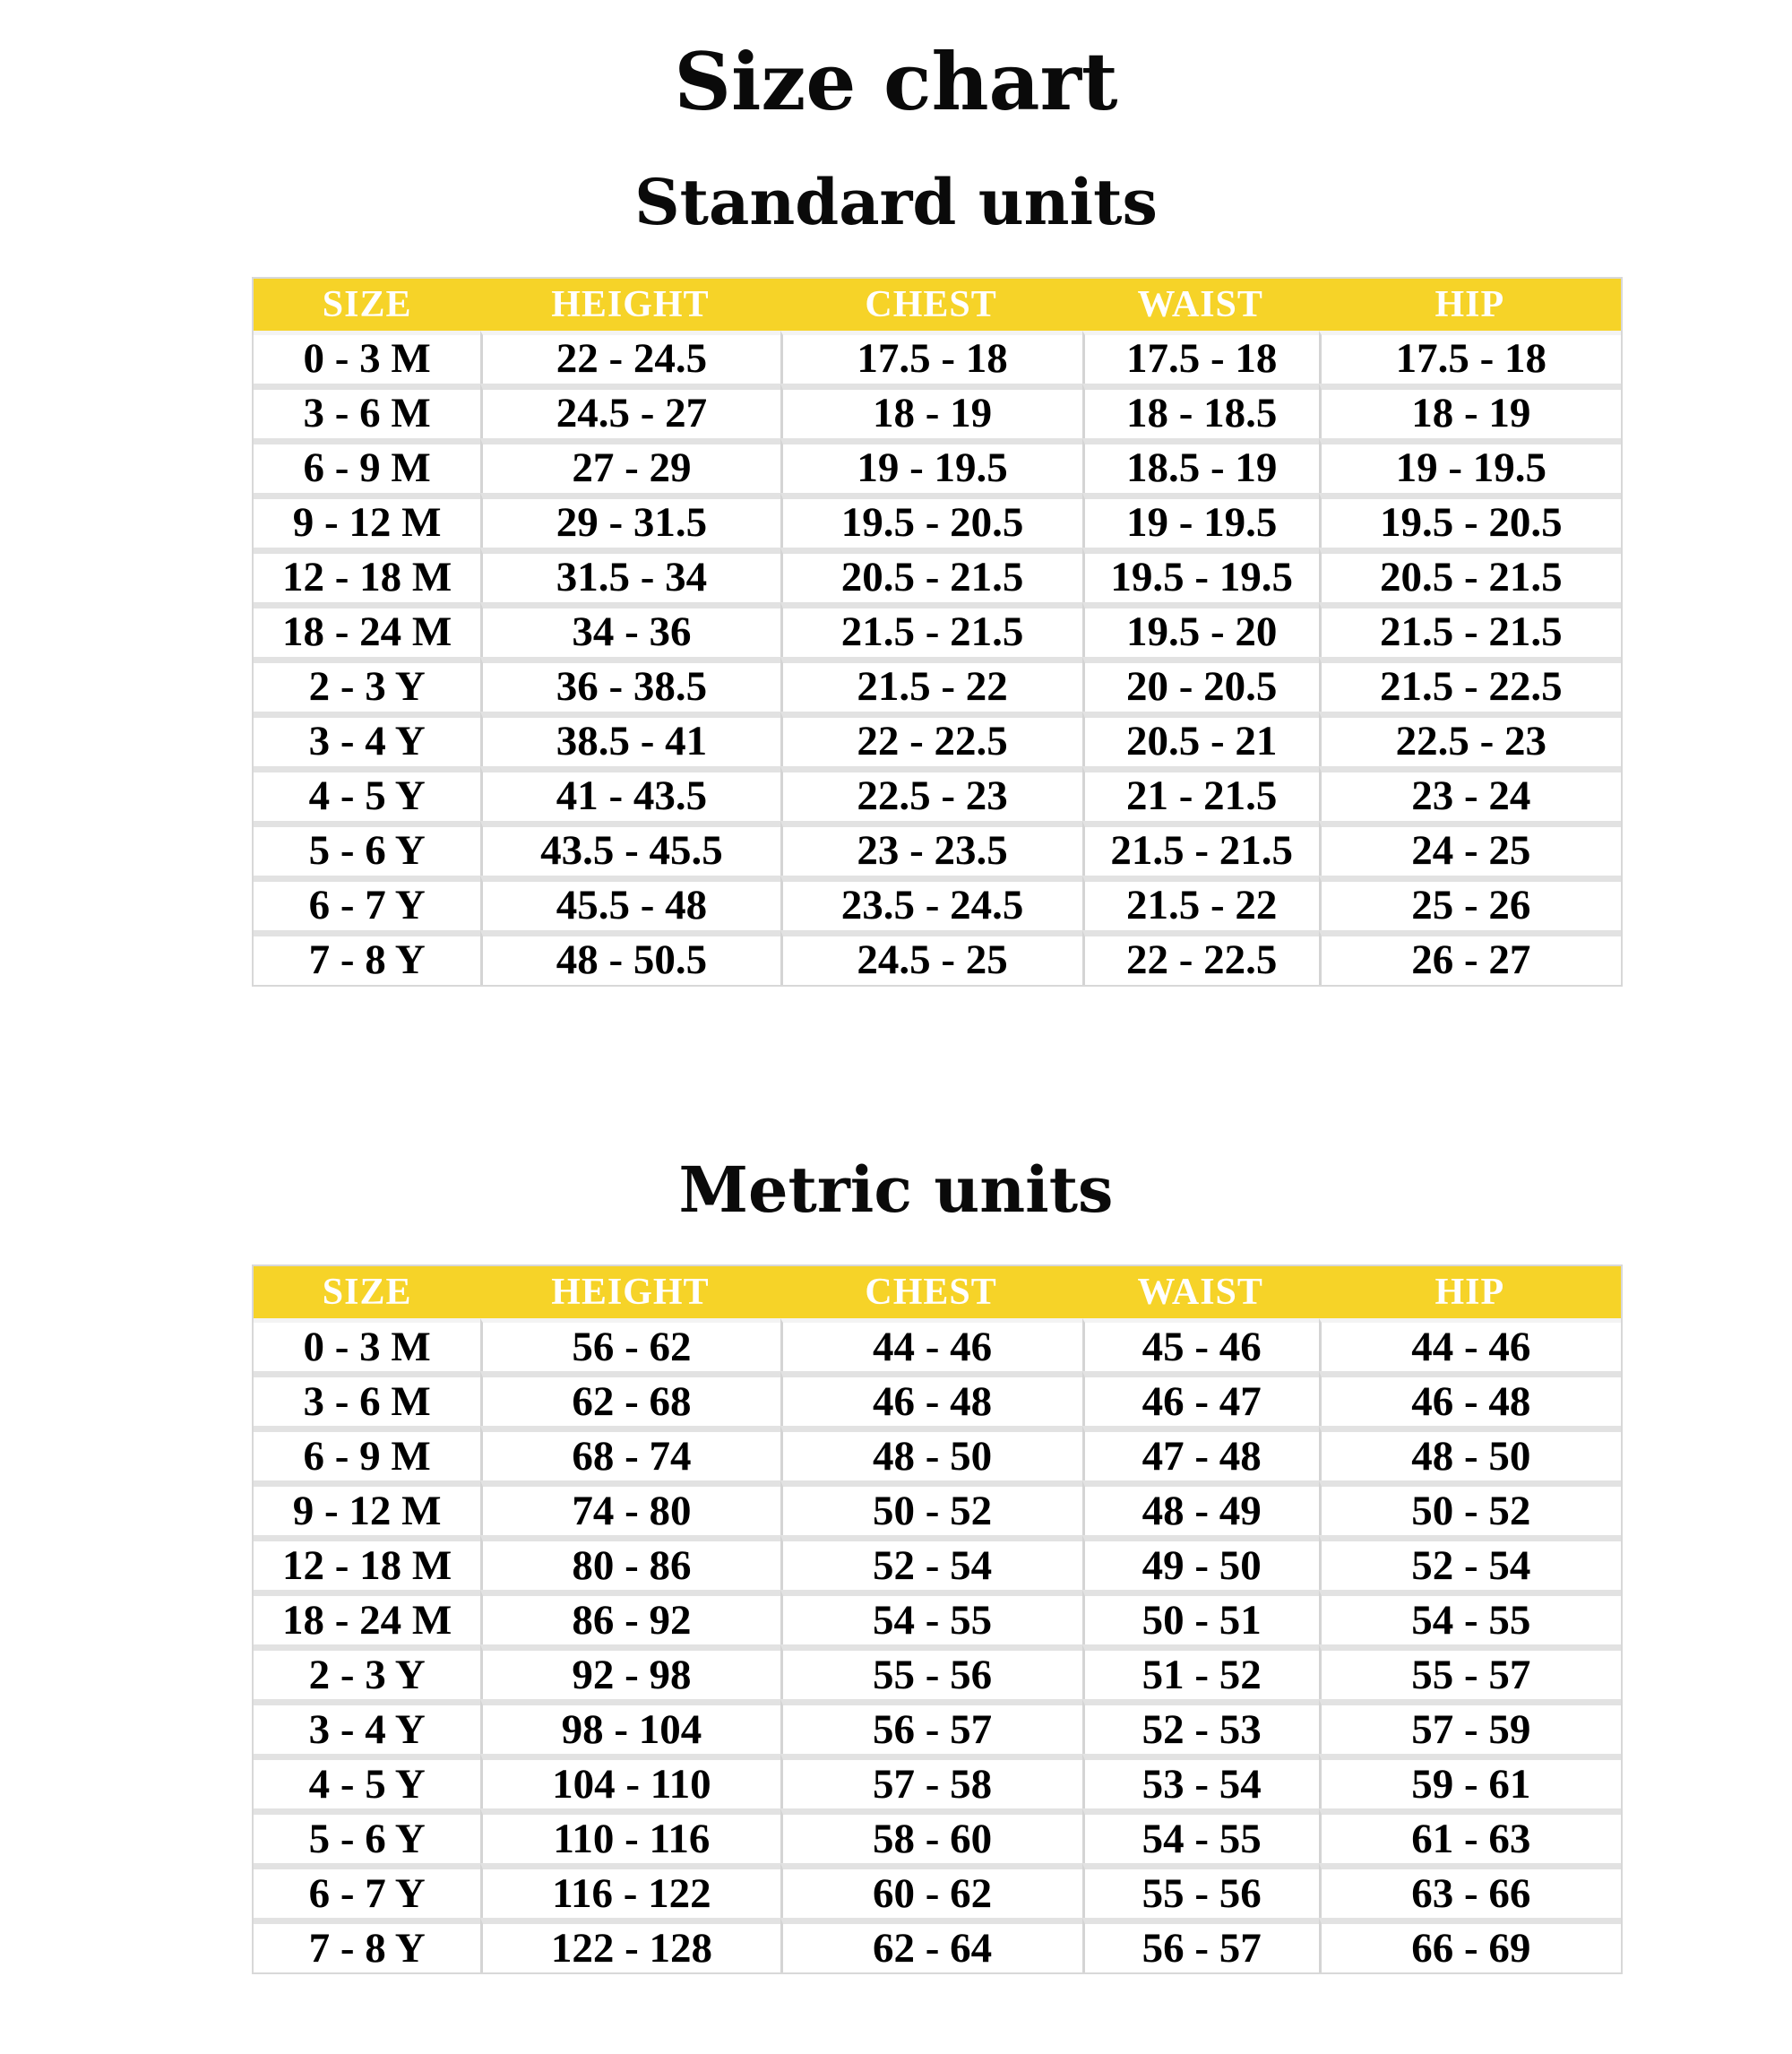 This screenshot has width=1792, height=2054. Describe the element at coordinates (630, 1891) in the screenshot. I see `table-cell: 116 - 122` at that location.